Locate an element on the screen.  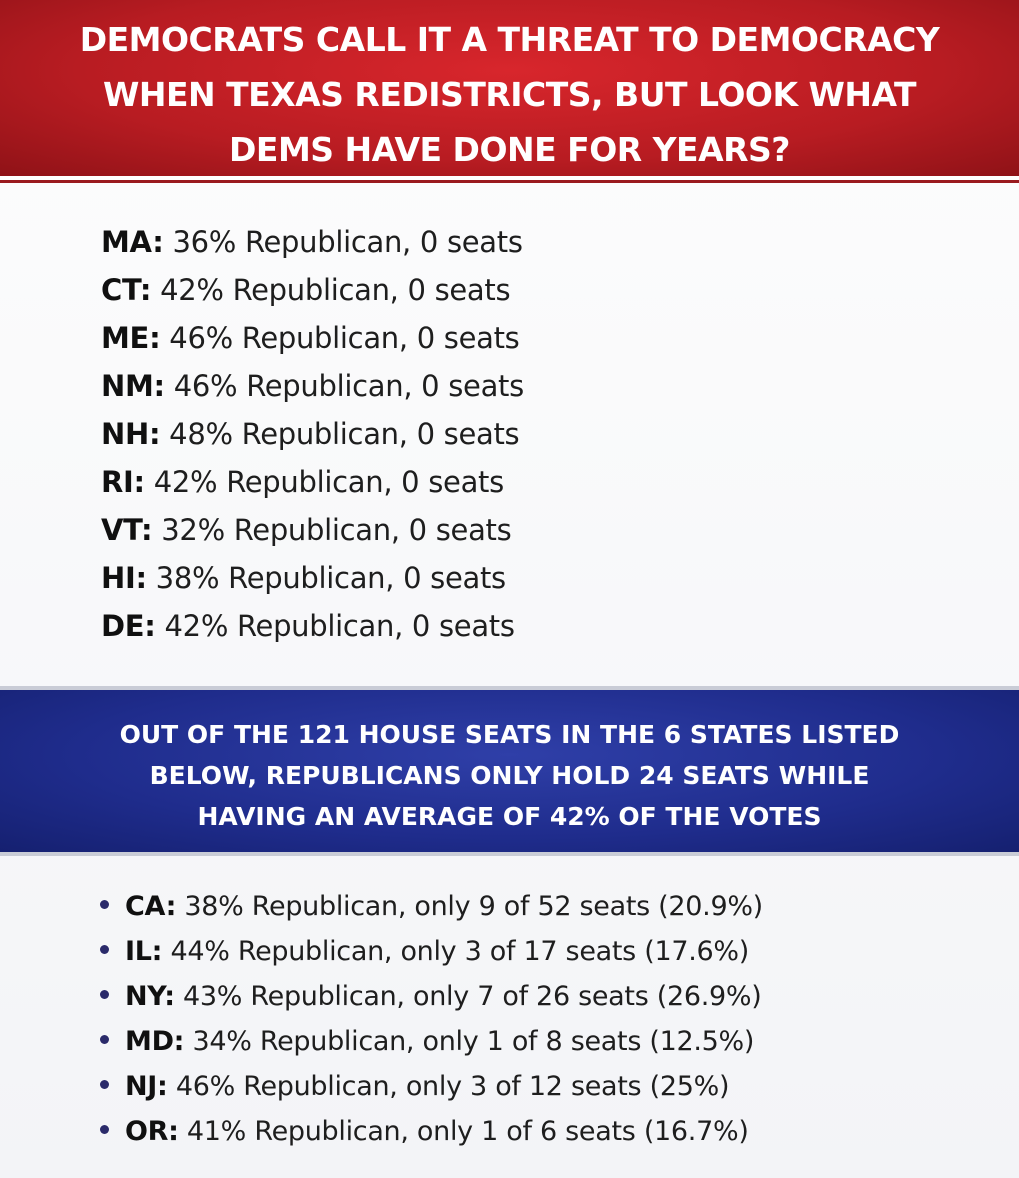
state-code: MD: is located at coordinates (155, 1041).